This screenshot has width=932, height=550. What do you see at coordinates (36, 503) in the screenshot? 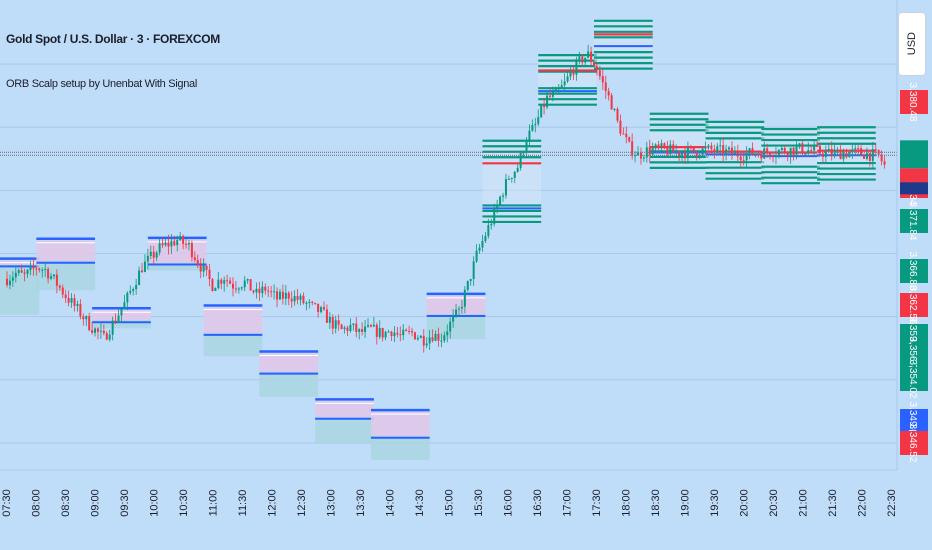
I see `x-tick-label: 08:00` at bounding box center [36, 503].